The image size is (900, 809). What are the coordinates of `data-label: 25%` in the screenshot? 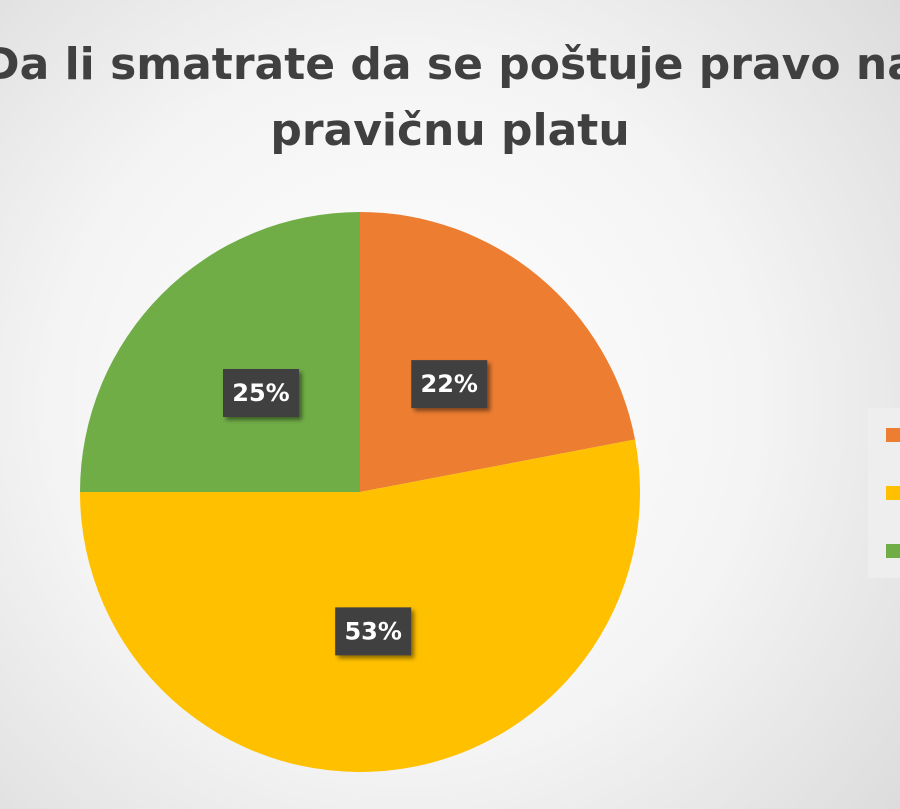 It's located at (260, 393).